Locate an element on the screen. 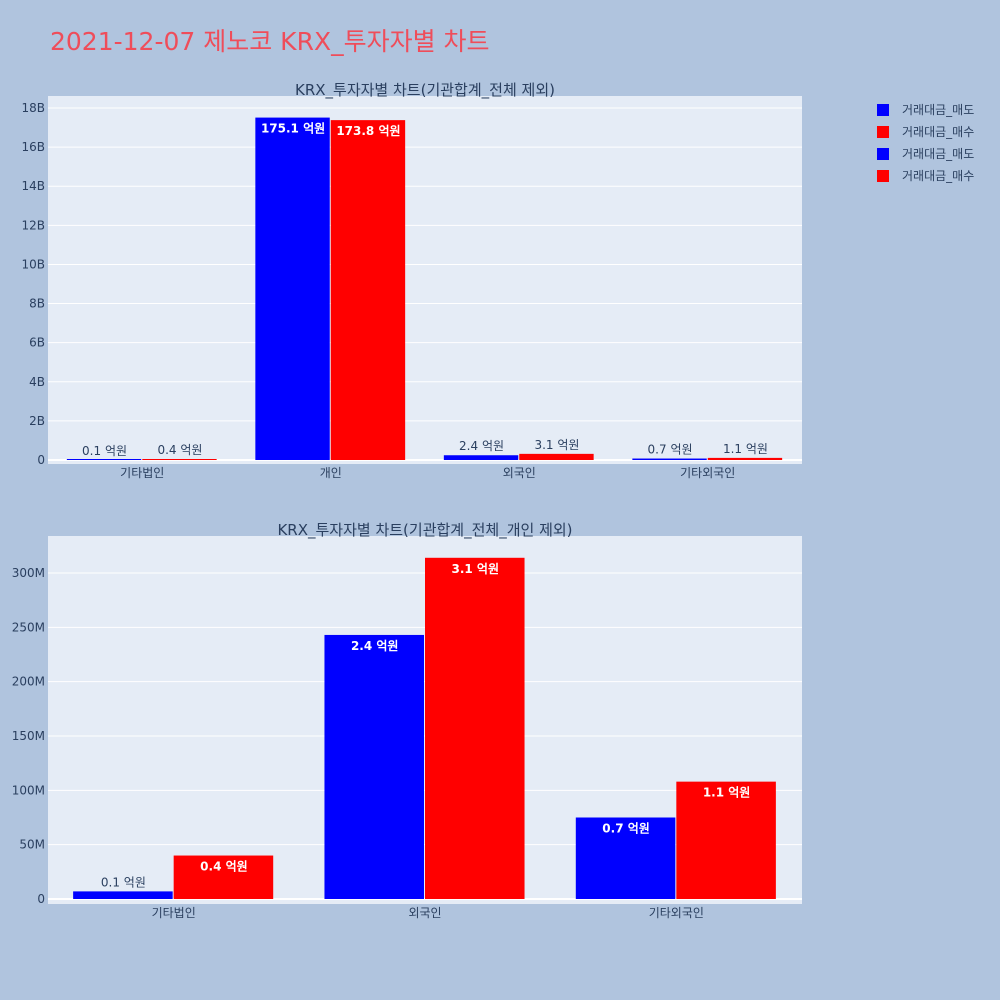 This screenshot has height=1000, width=1000. page-title: 2021-12-07 제노코 KRX_투자자별 차트 is located at coordinates (270, 41).